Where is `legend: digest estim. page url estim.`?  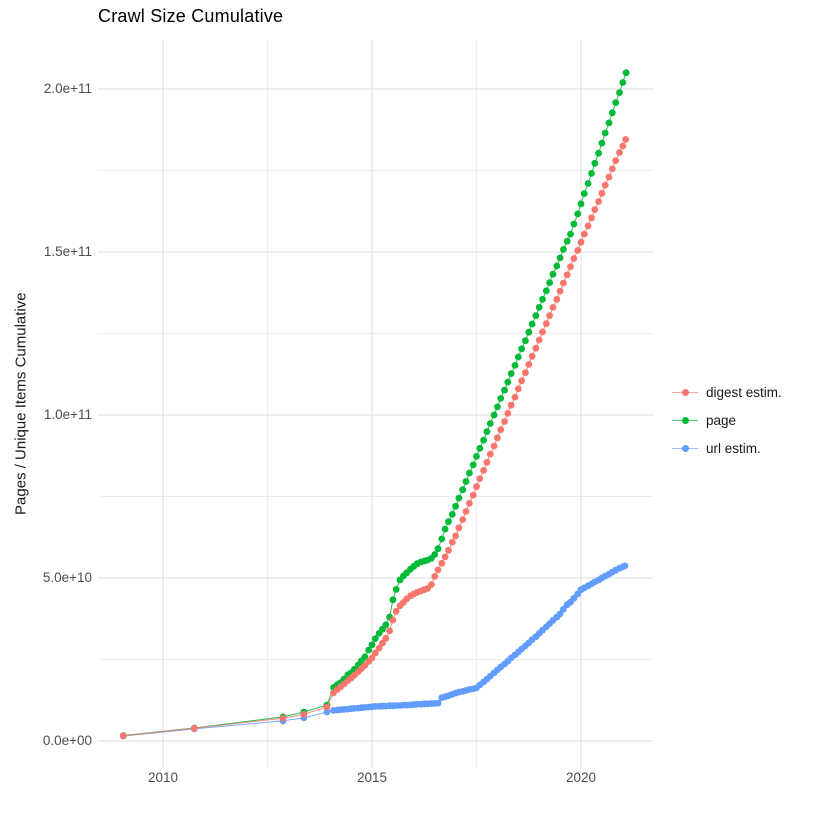 legend: digest estim. page url estim. is located at coordinates (727, 420).